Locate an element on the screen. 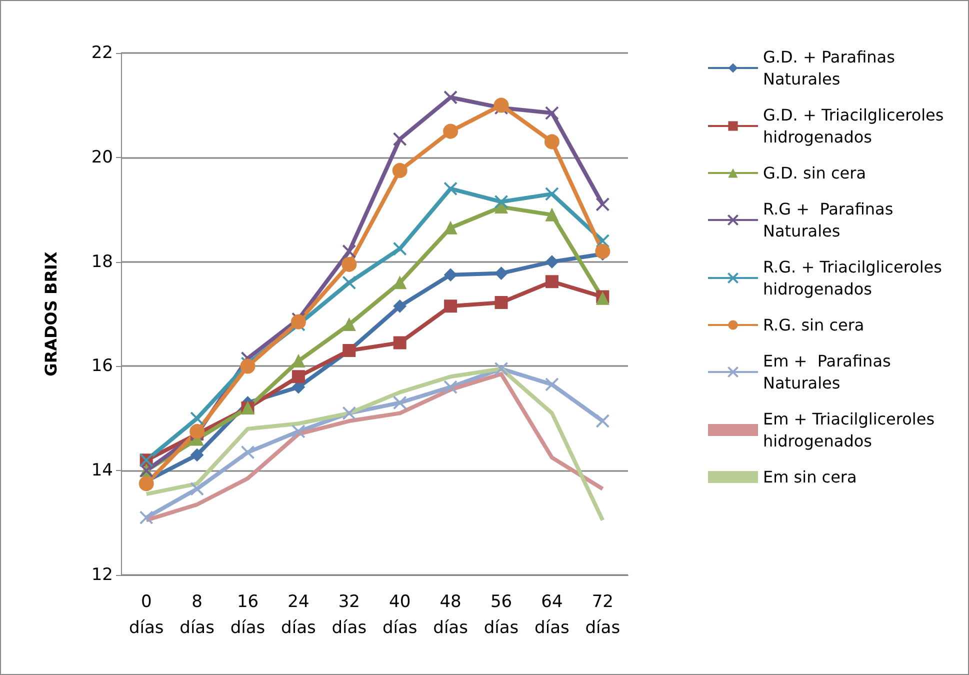 This screenshot has height=675, width=969. x-tick-label: 16 días is located at coordinates (248, 615).